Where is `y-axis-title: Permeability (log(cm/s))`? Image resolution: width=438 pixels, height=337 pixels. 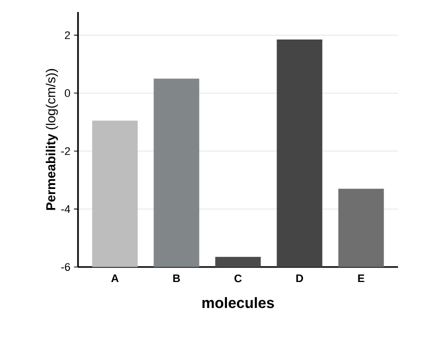
y-axis-title: Permeability (log(cm/s)) is located at coordinates (52, 139).